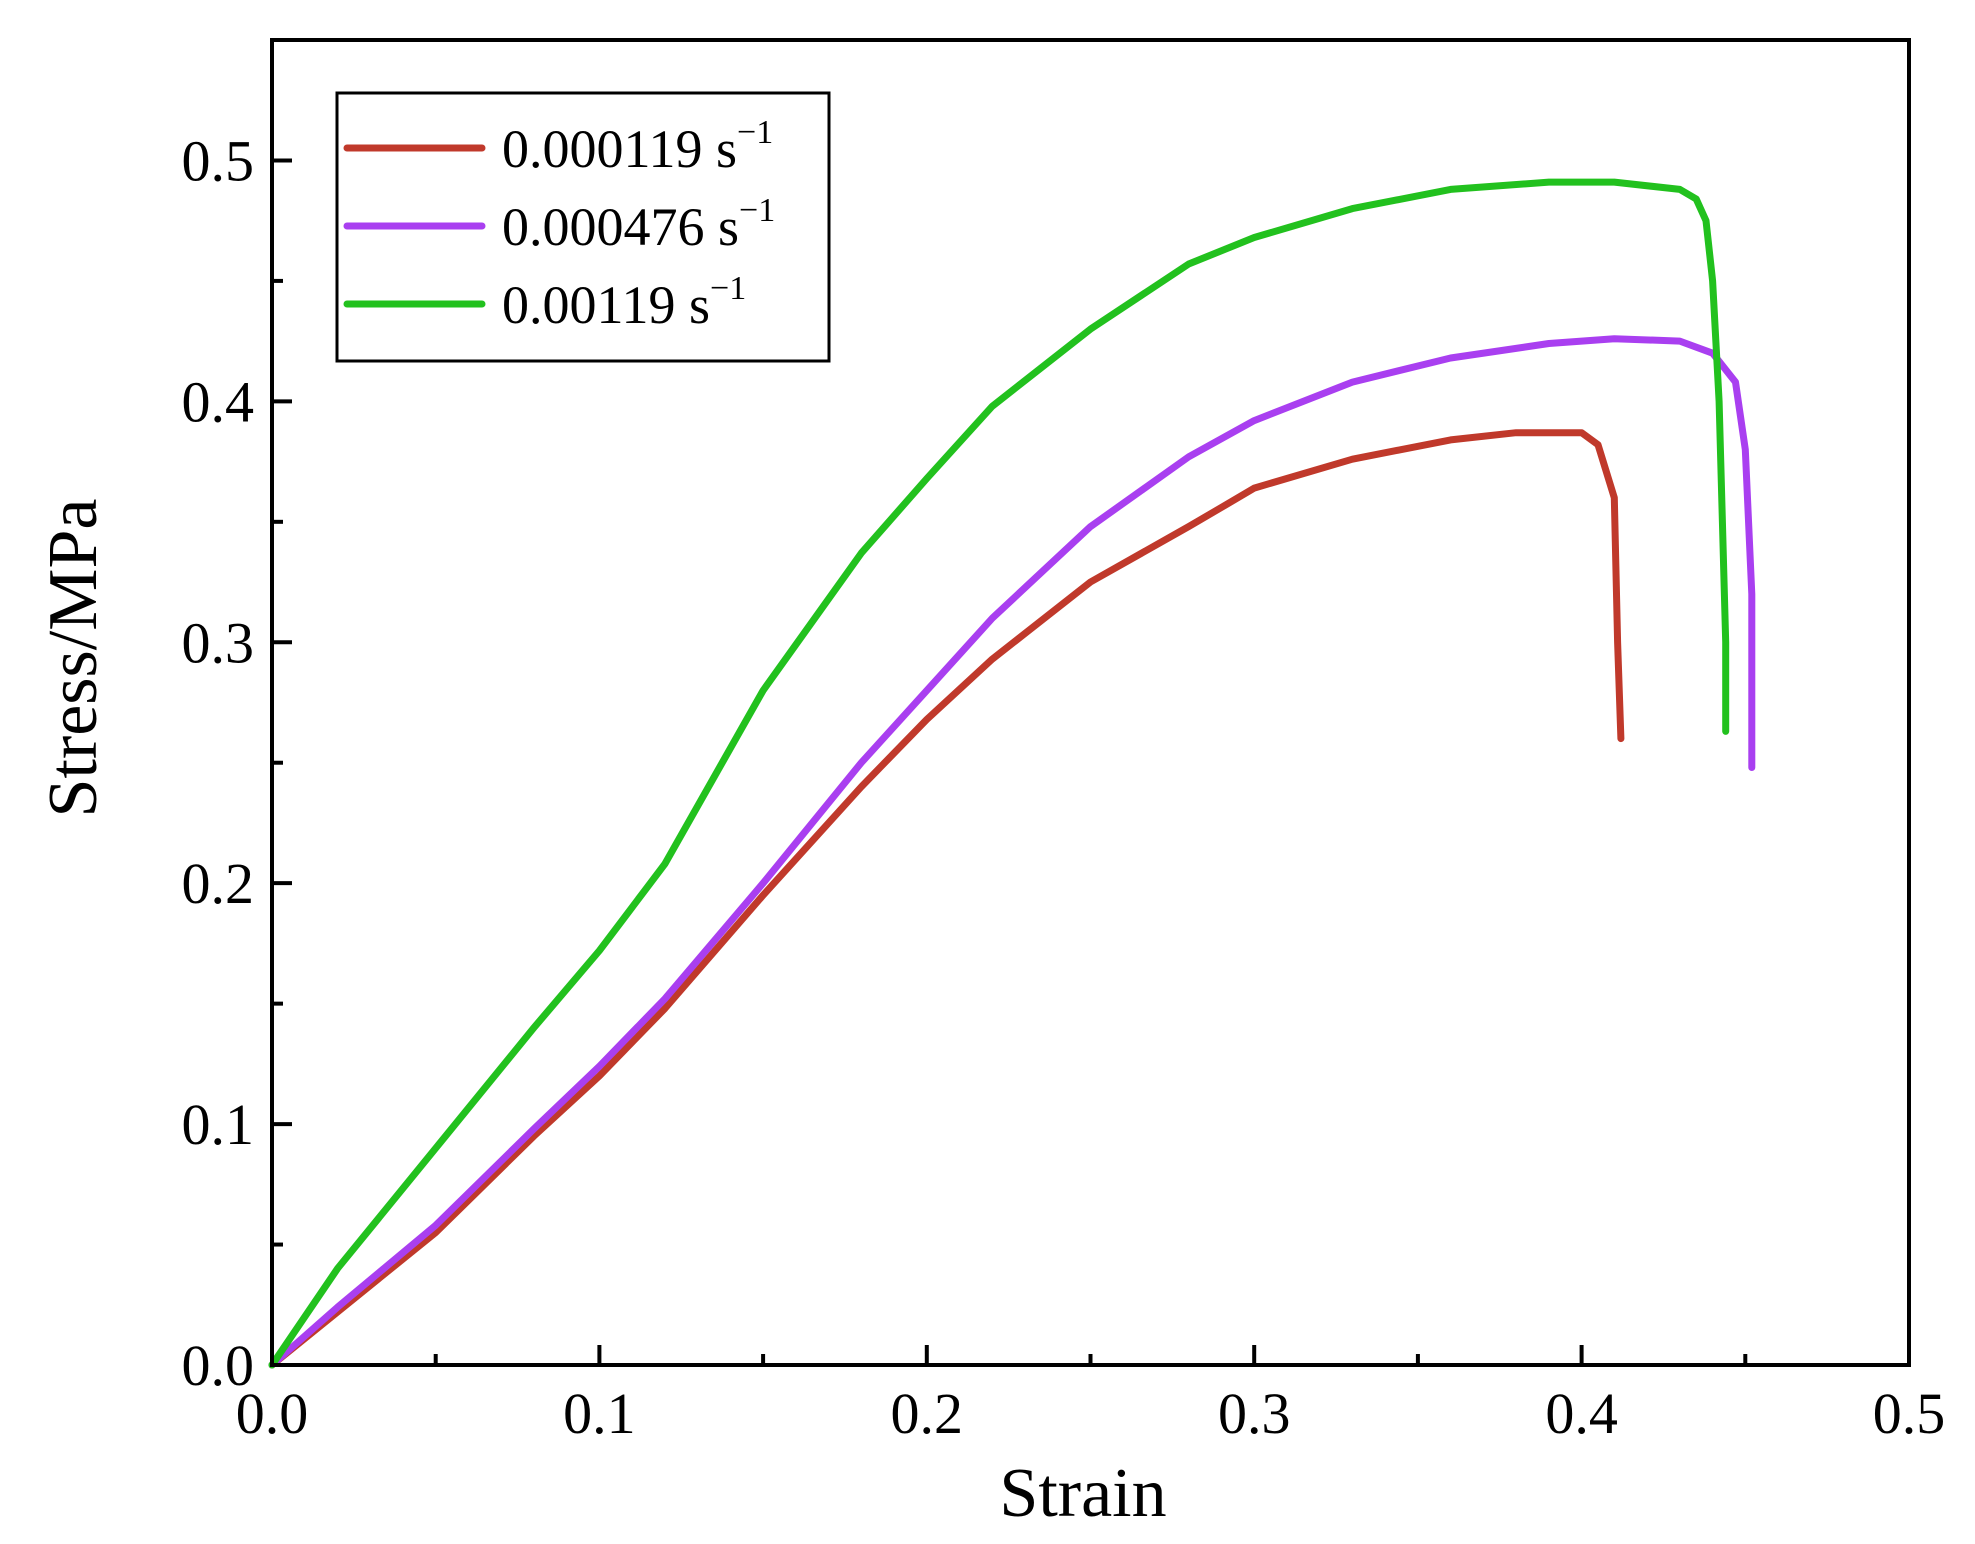 The width and height of the screenshot is (1975, 1544). I want to click on legend-label-3: 0.00119 s−1, so click(624, 302).